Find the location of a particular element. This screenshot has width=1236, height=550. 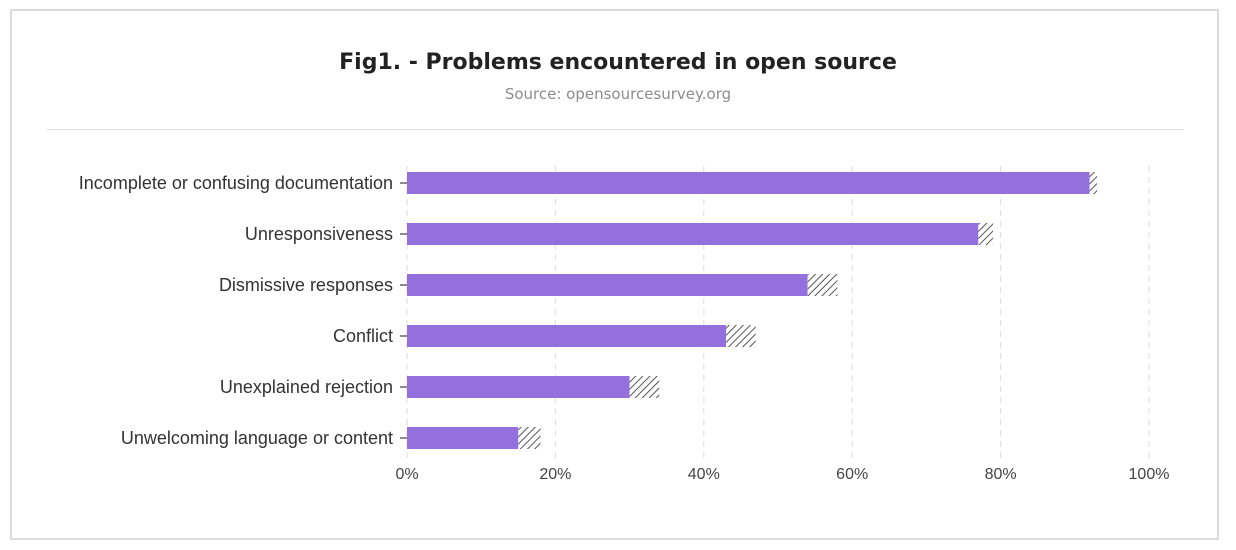

x-tick-label: 80% is located at coordinates (1001, 474).